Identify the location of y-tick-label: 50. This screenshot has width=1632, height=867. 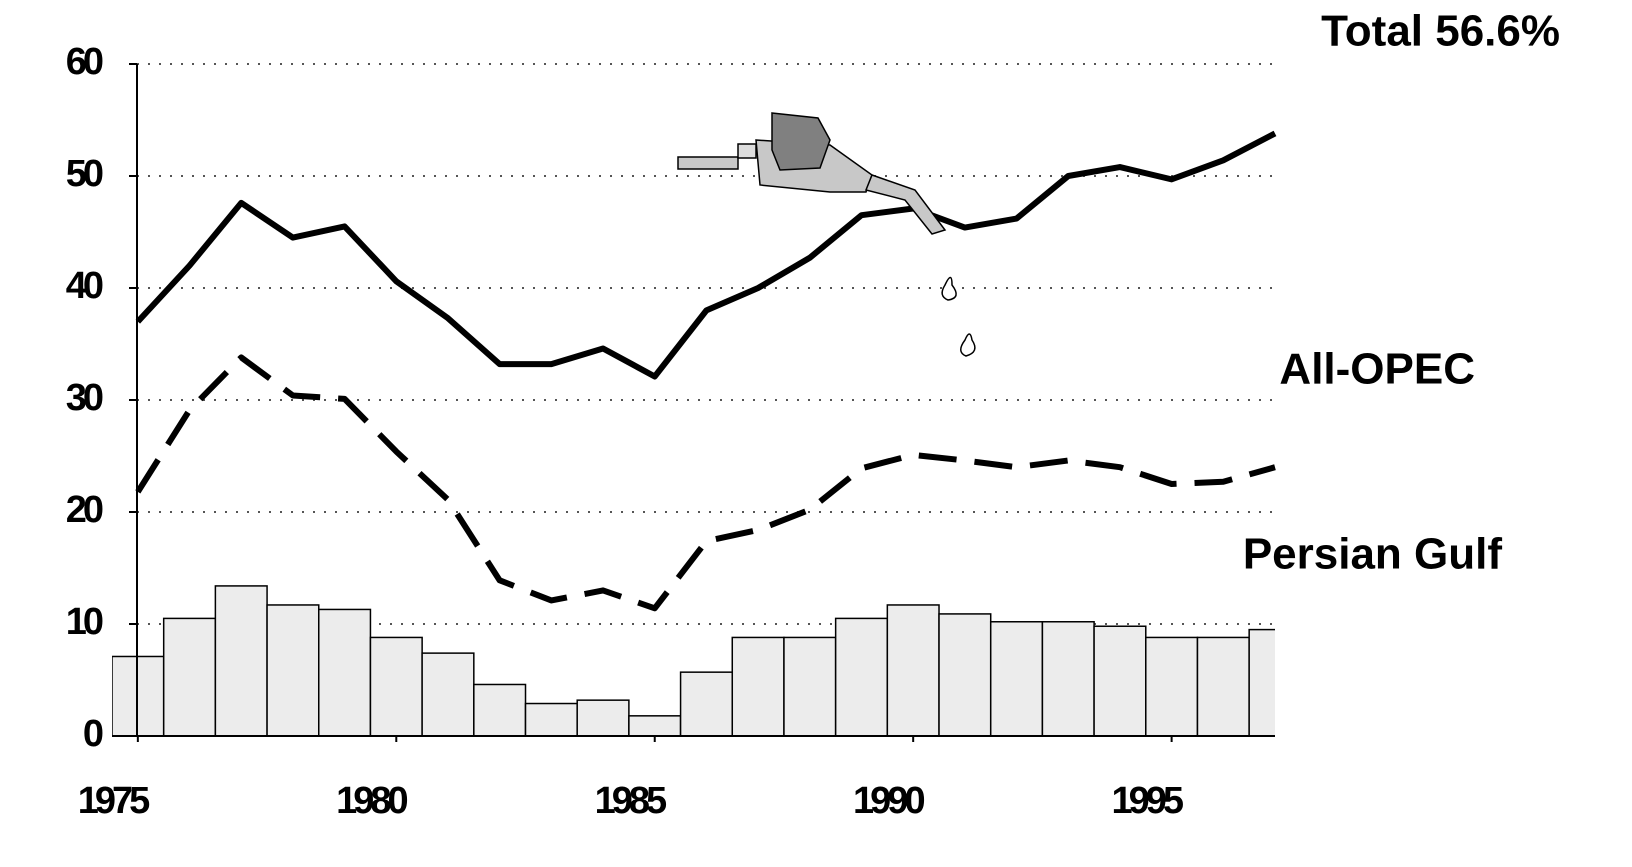
(84, 174).